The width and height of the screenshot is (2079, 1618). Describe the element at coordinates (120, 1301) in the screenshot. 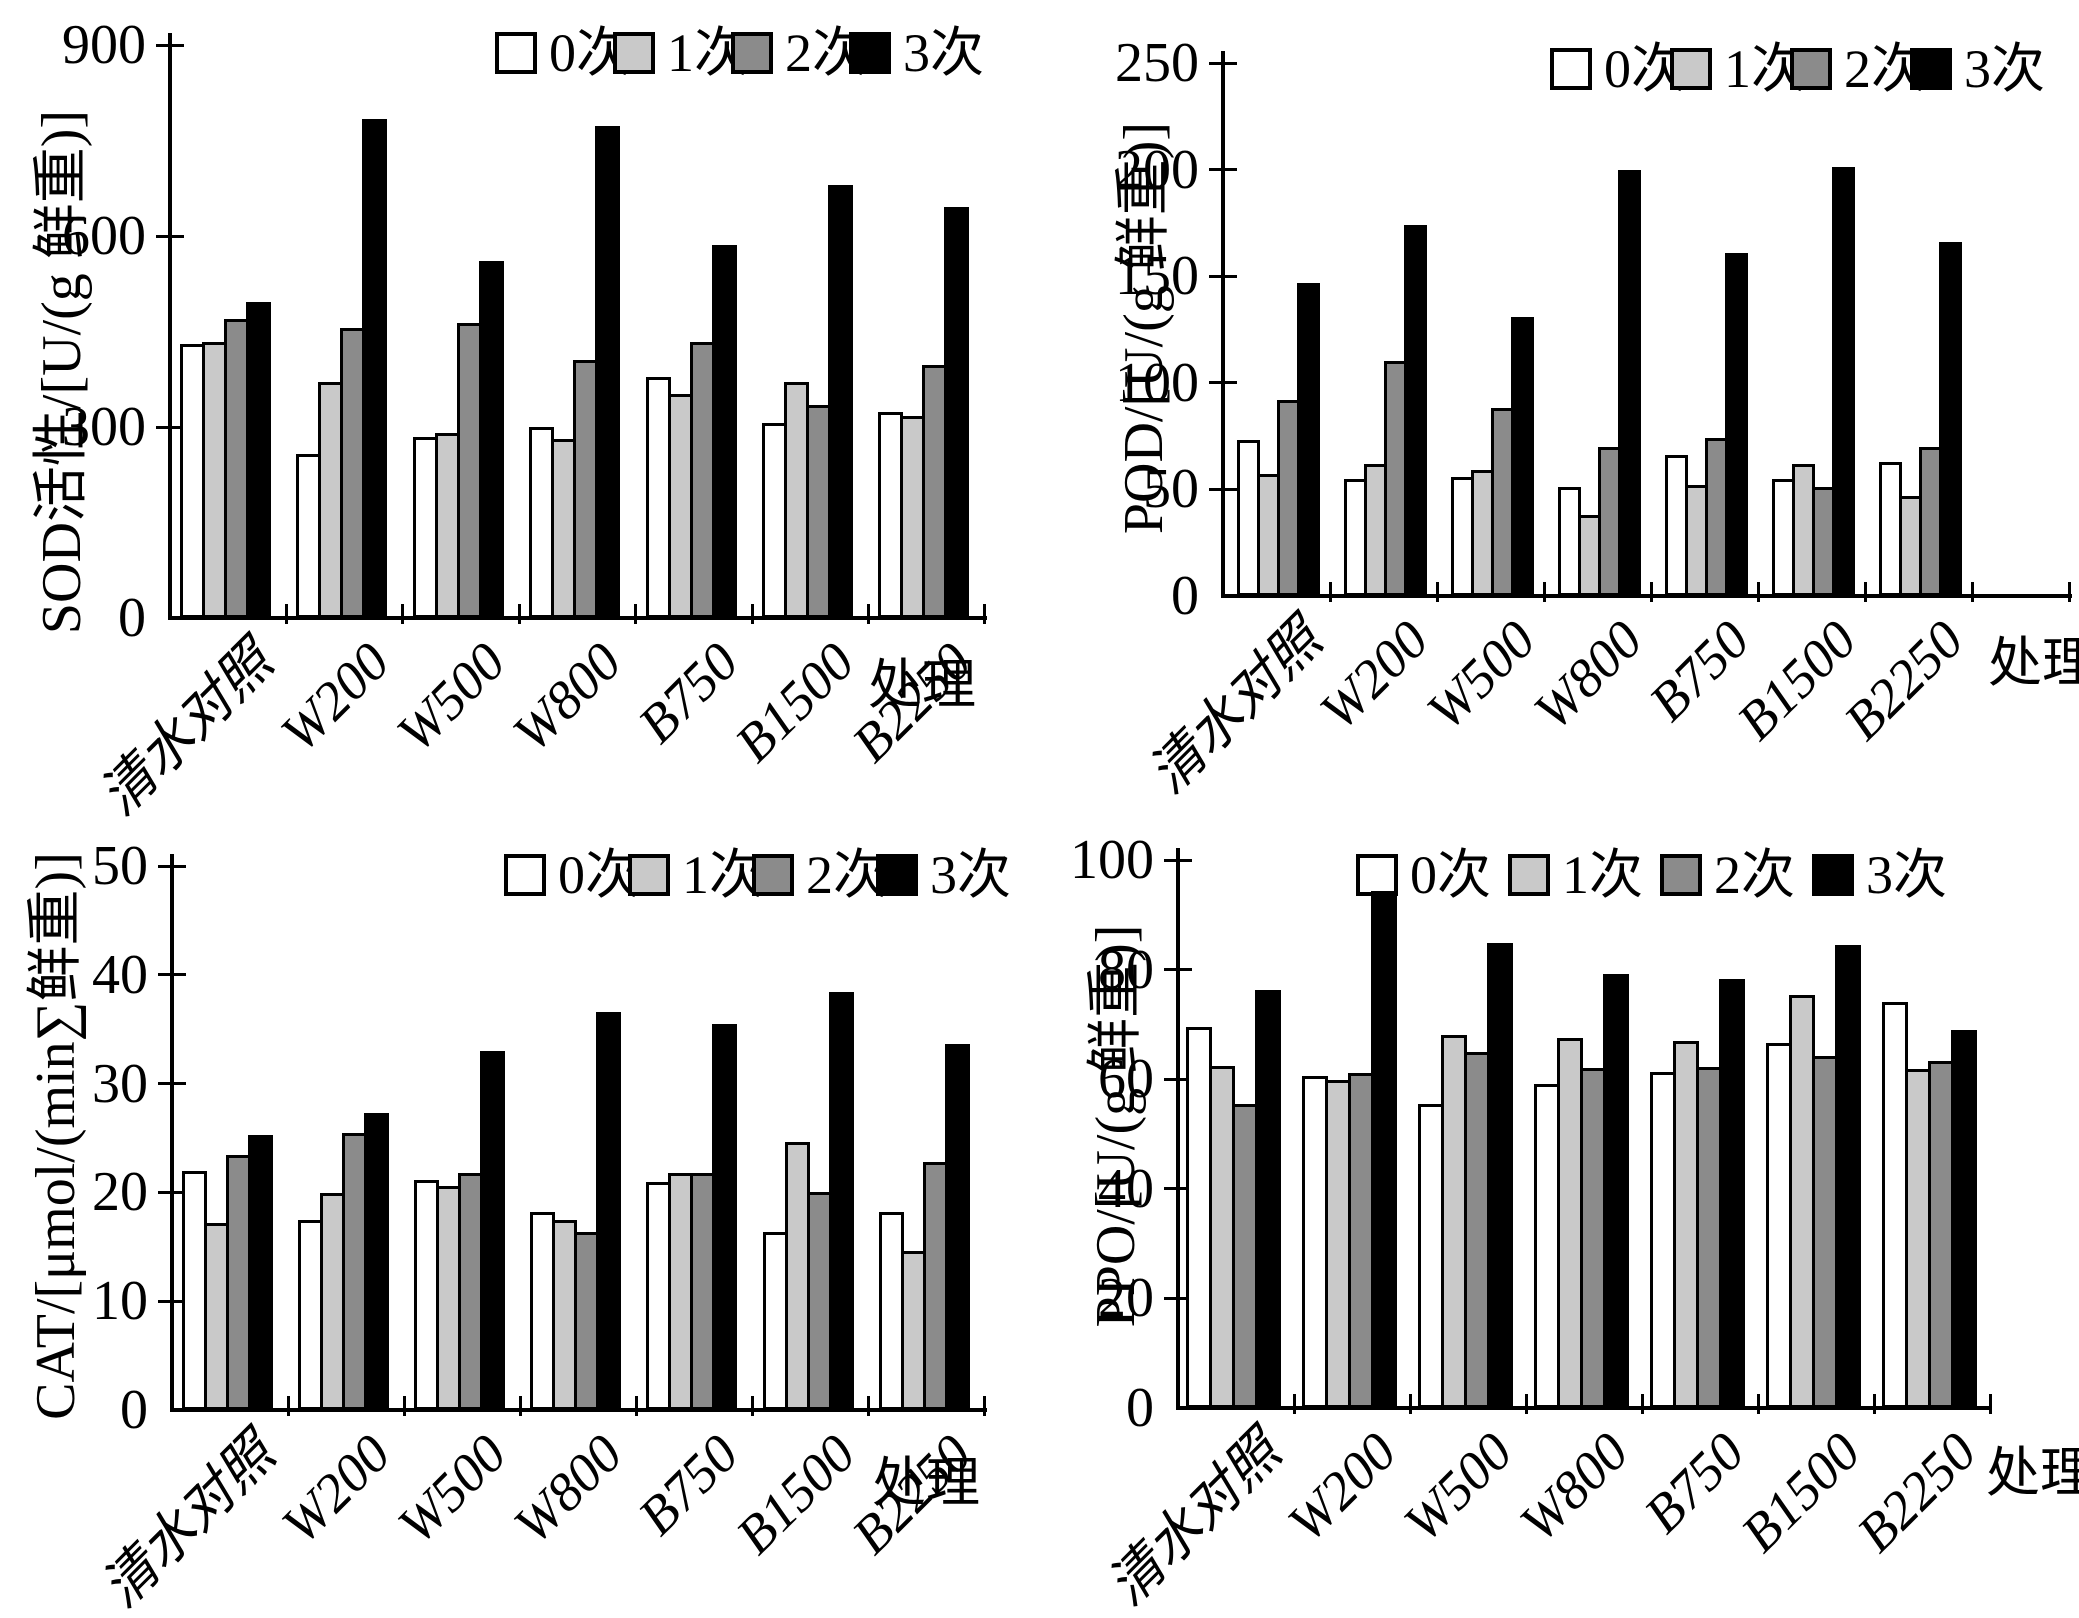

I see `y-tick-label: 10` at that location.